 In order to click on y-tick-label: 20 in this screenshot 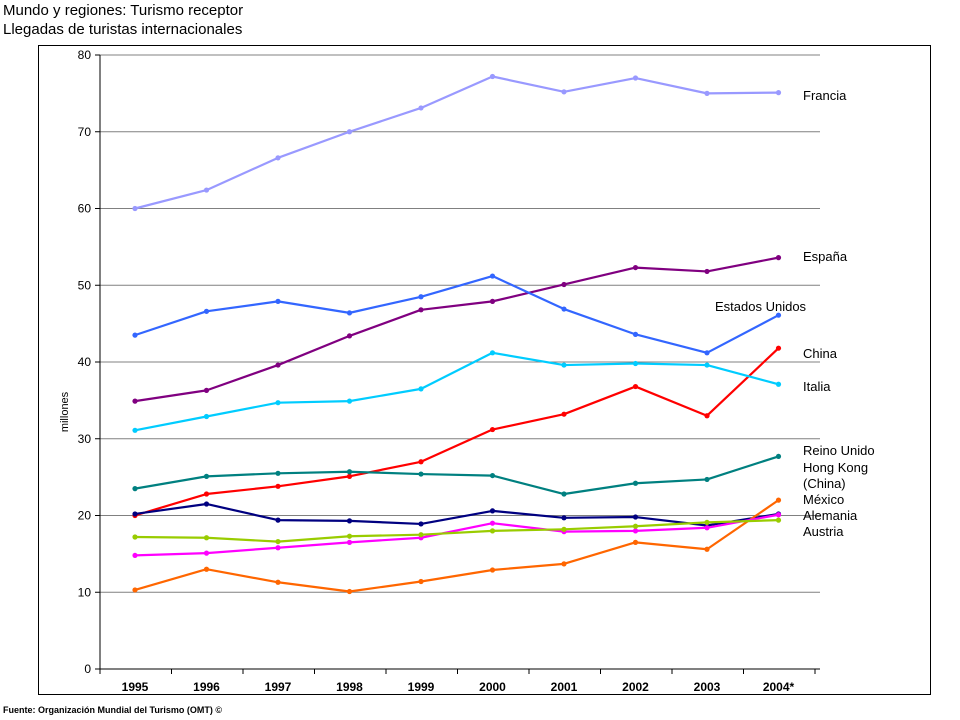, I will do `click(85, 516)`.